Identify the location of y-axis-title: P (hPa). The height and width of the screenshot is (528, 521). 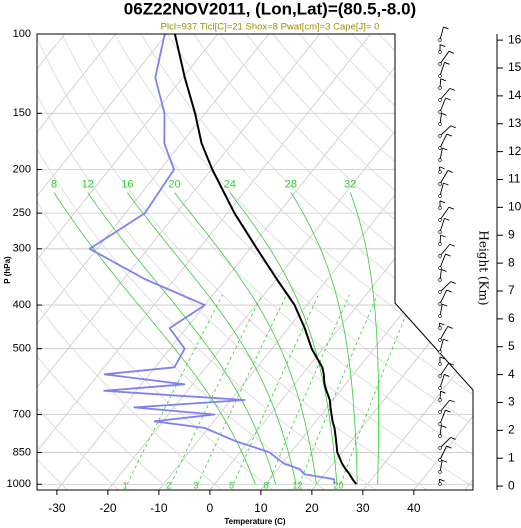
(7, 270).